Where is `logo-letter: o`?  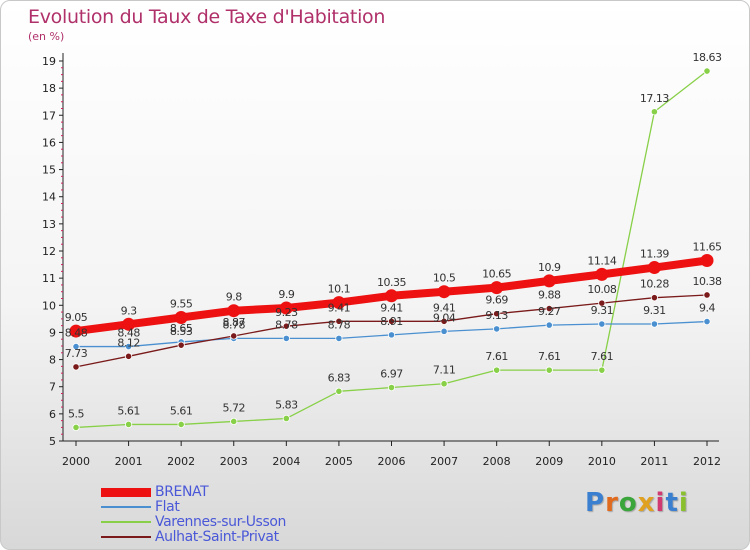 logo-letter: o is located at coordinates (628, 503).